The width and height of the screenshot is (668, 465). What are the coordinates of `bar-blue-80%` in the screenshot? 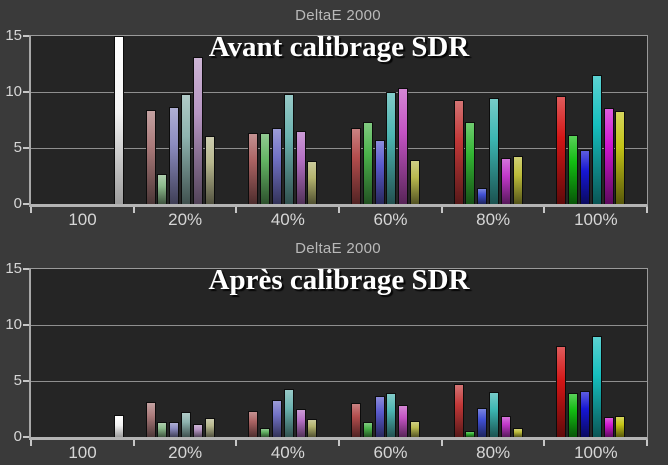 It's located at (482, 196).